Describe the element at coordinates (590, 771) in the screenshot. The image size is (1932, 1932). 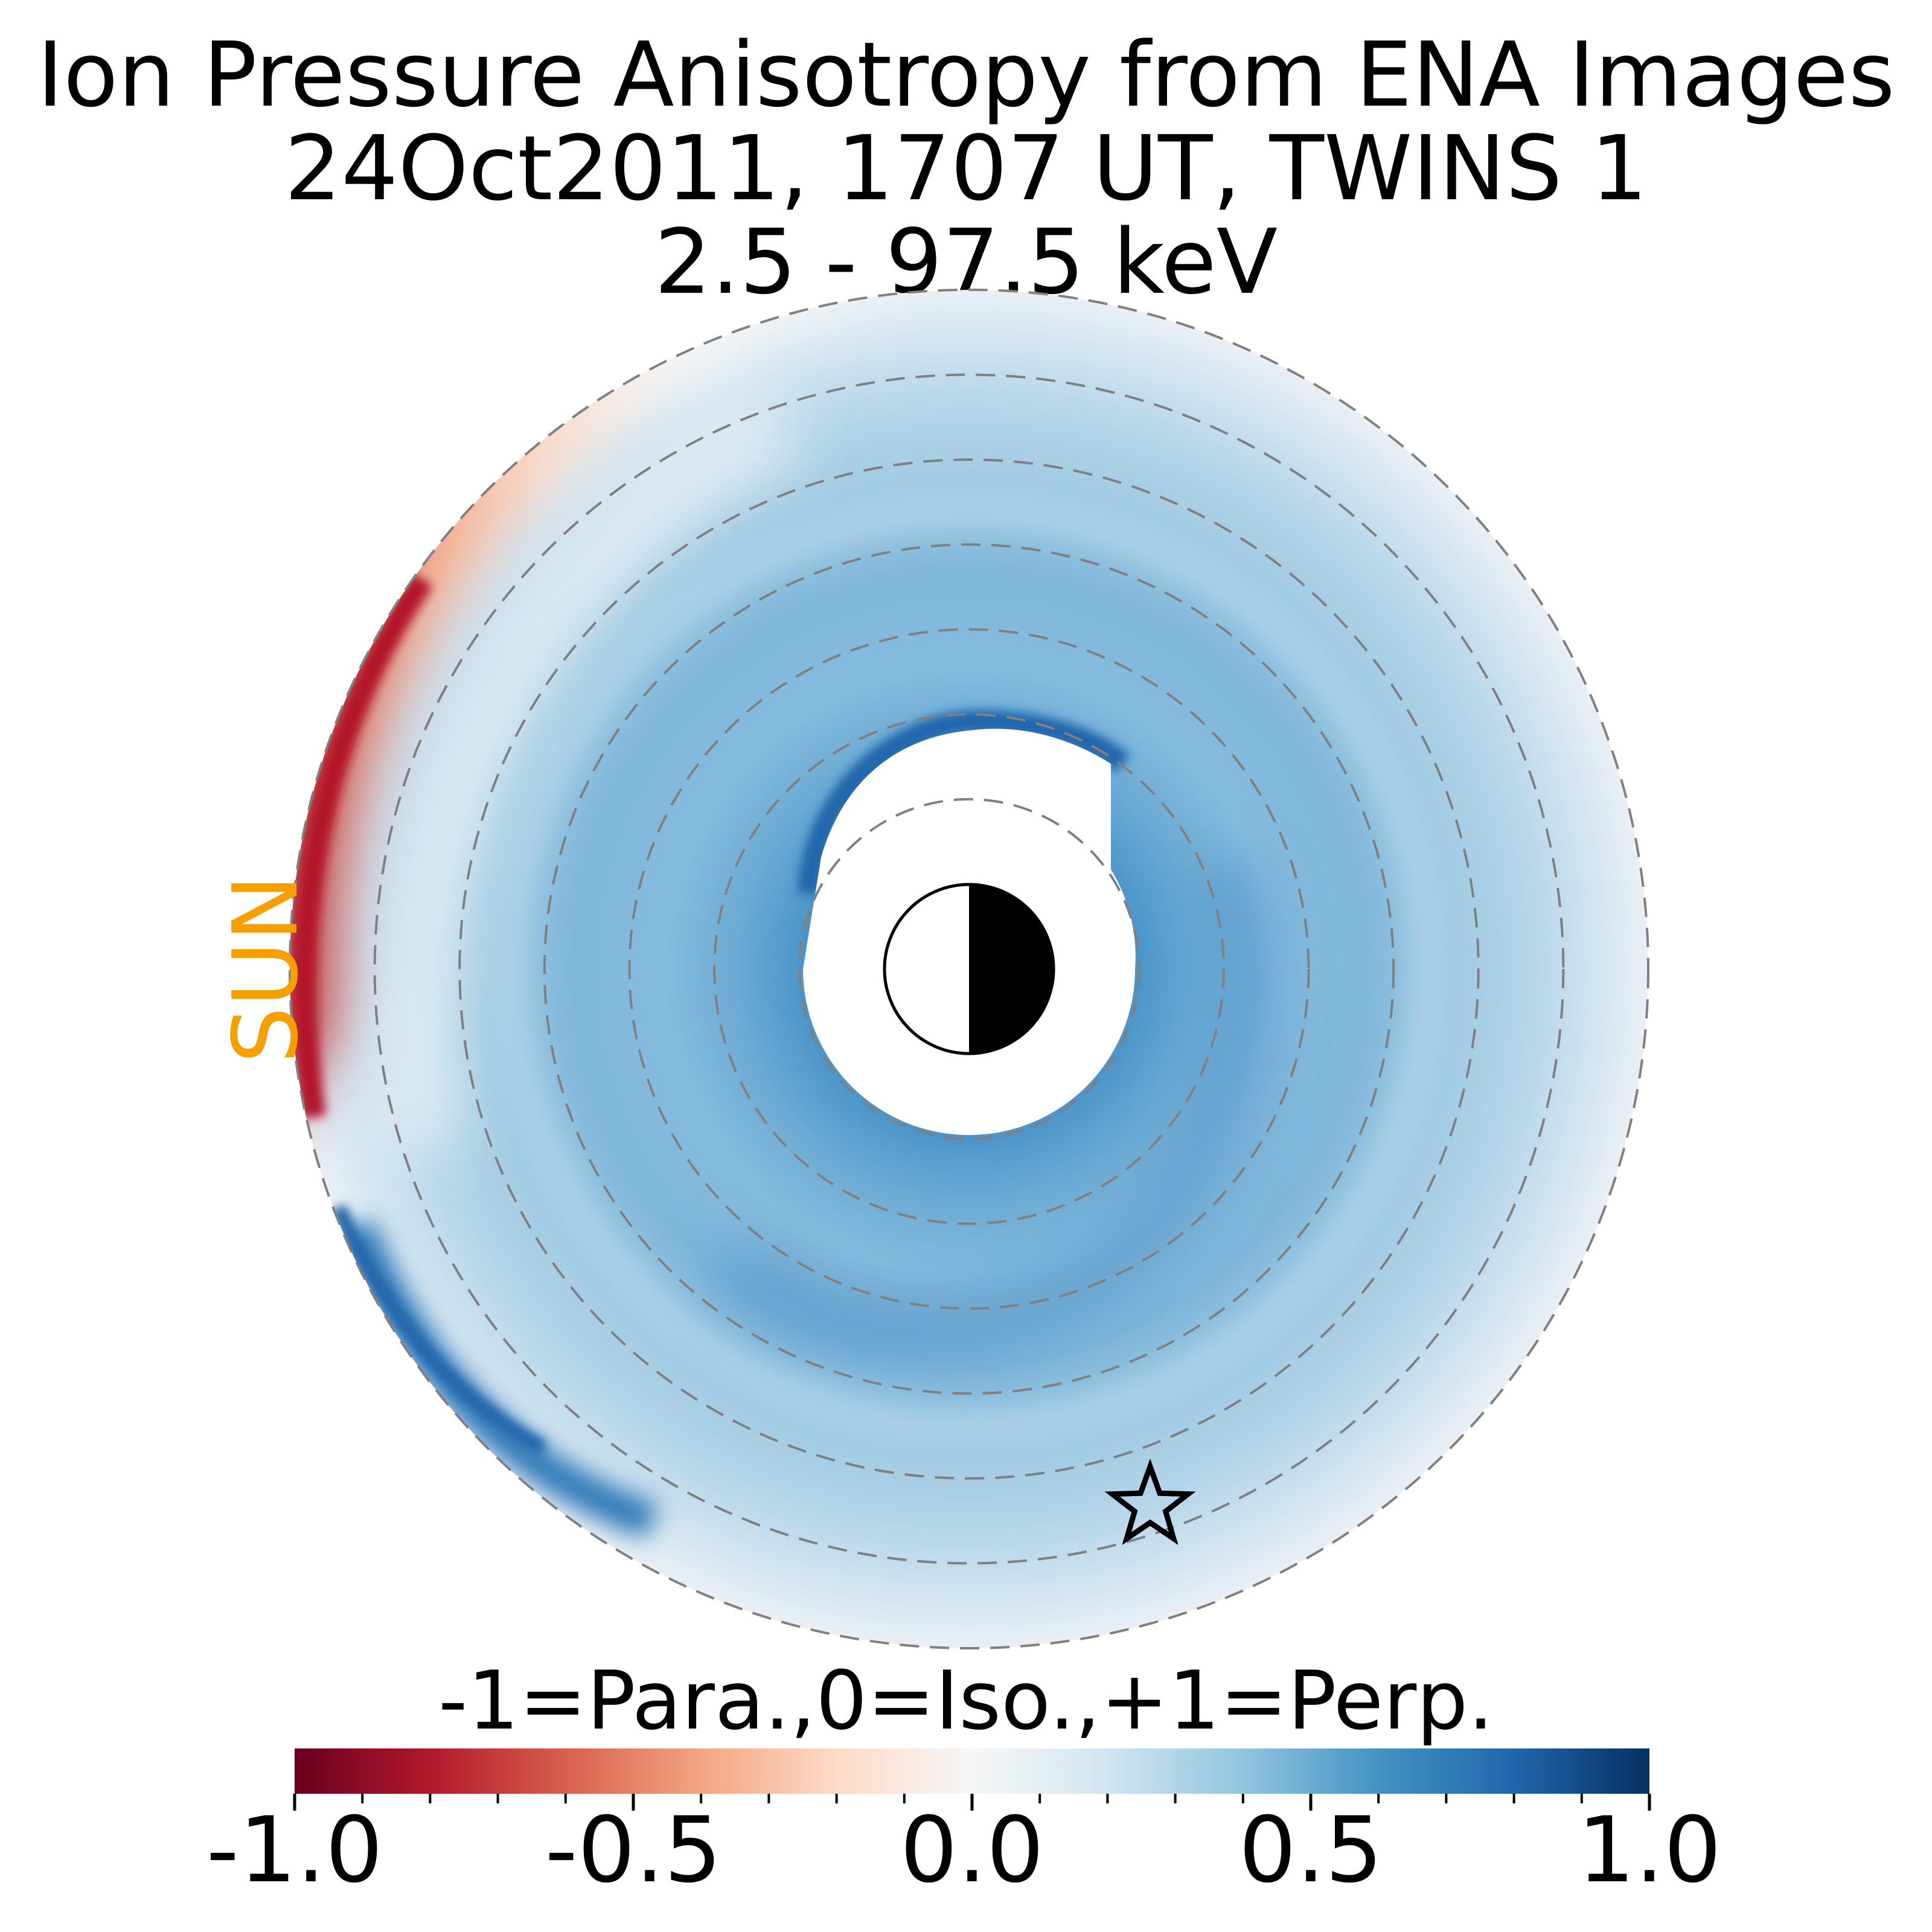
I see `transition-band` at that location.